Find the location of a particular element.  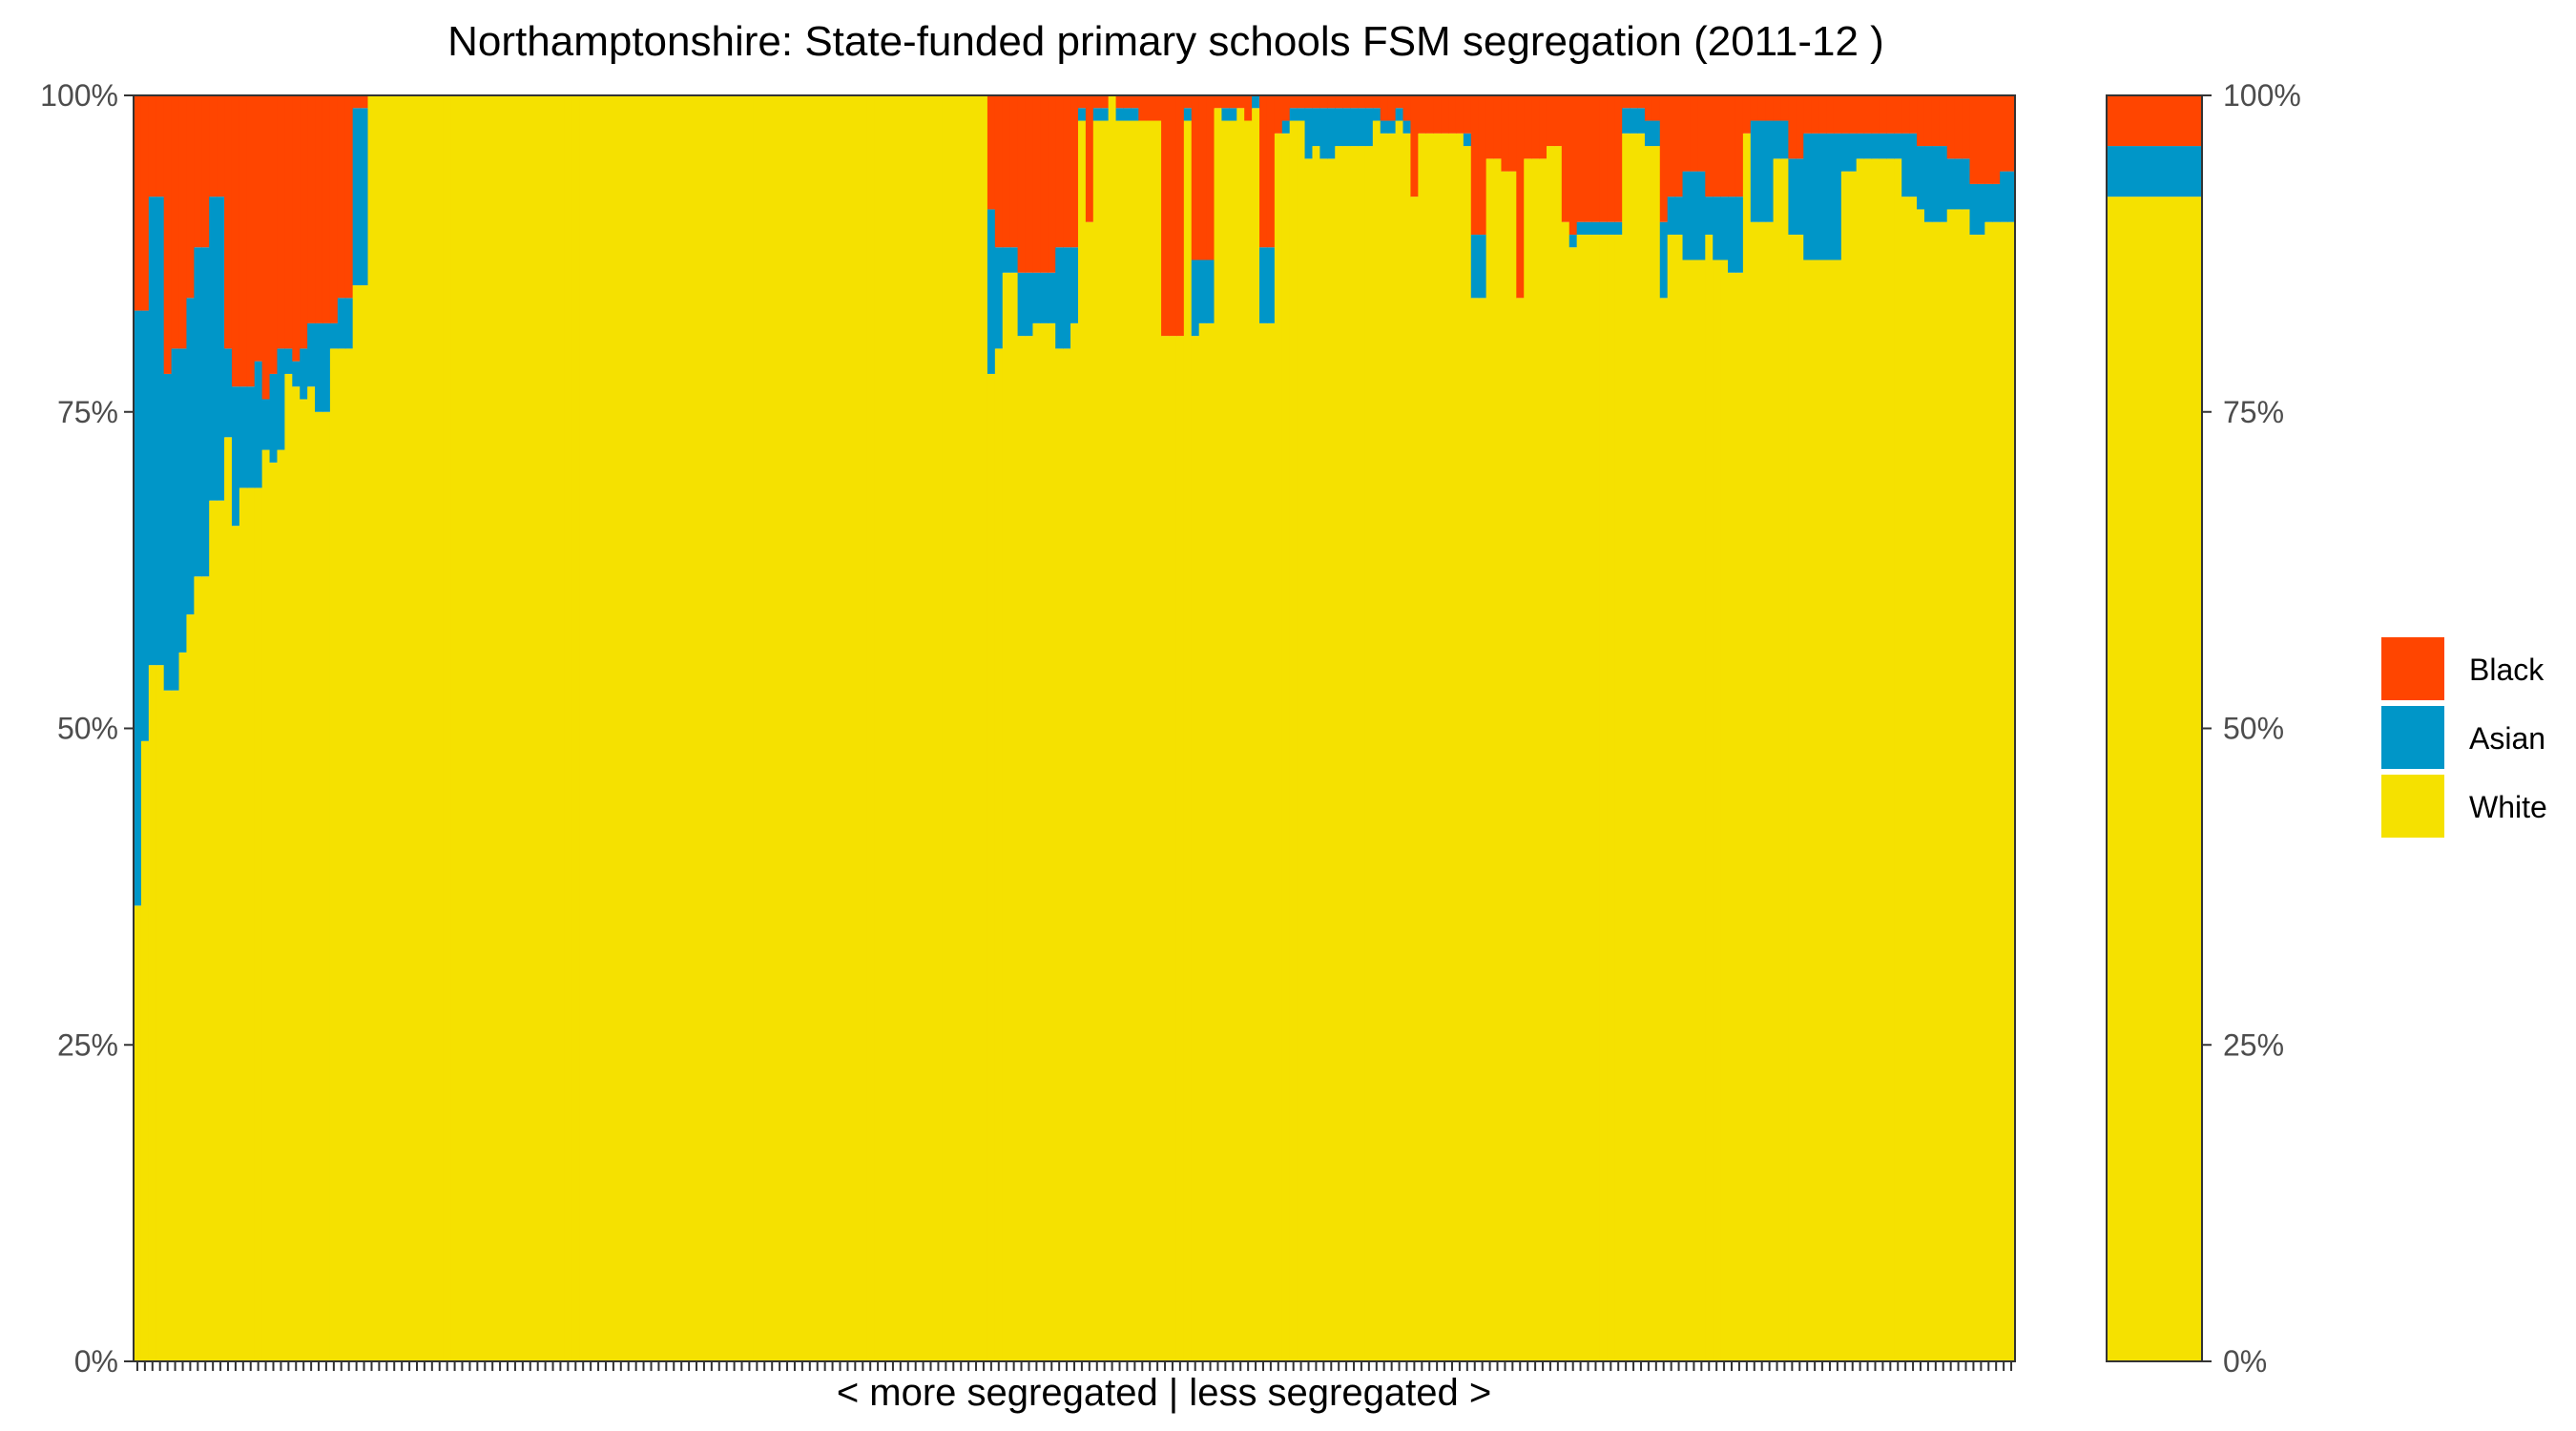

y-tick-label-left: 50% is located at coordinates (87, 729).